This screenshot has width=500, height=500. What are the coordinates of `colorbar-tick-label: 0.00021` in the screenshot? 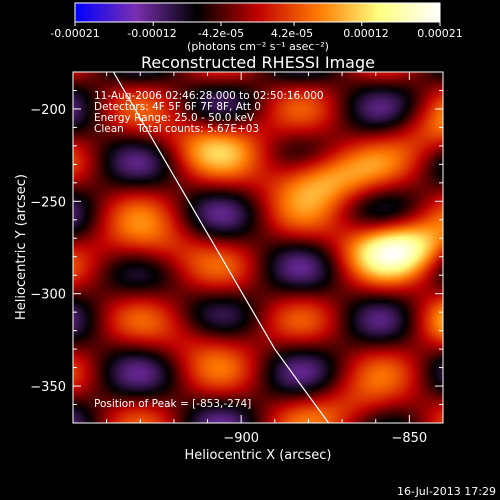 It's located at (440, 33).